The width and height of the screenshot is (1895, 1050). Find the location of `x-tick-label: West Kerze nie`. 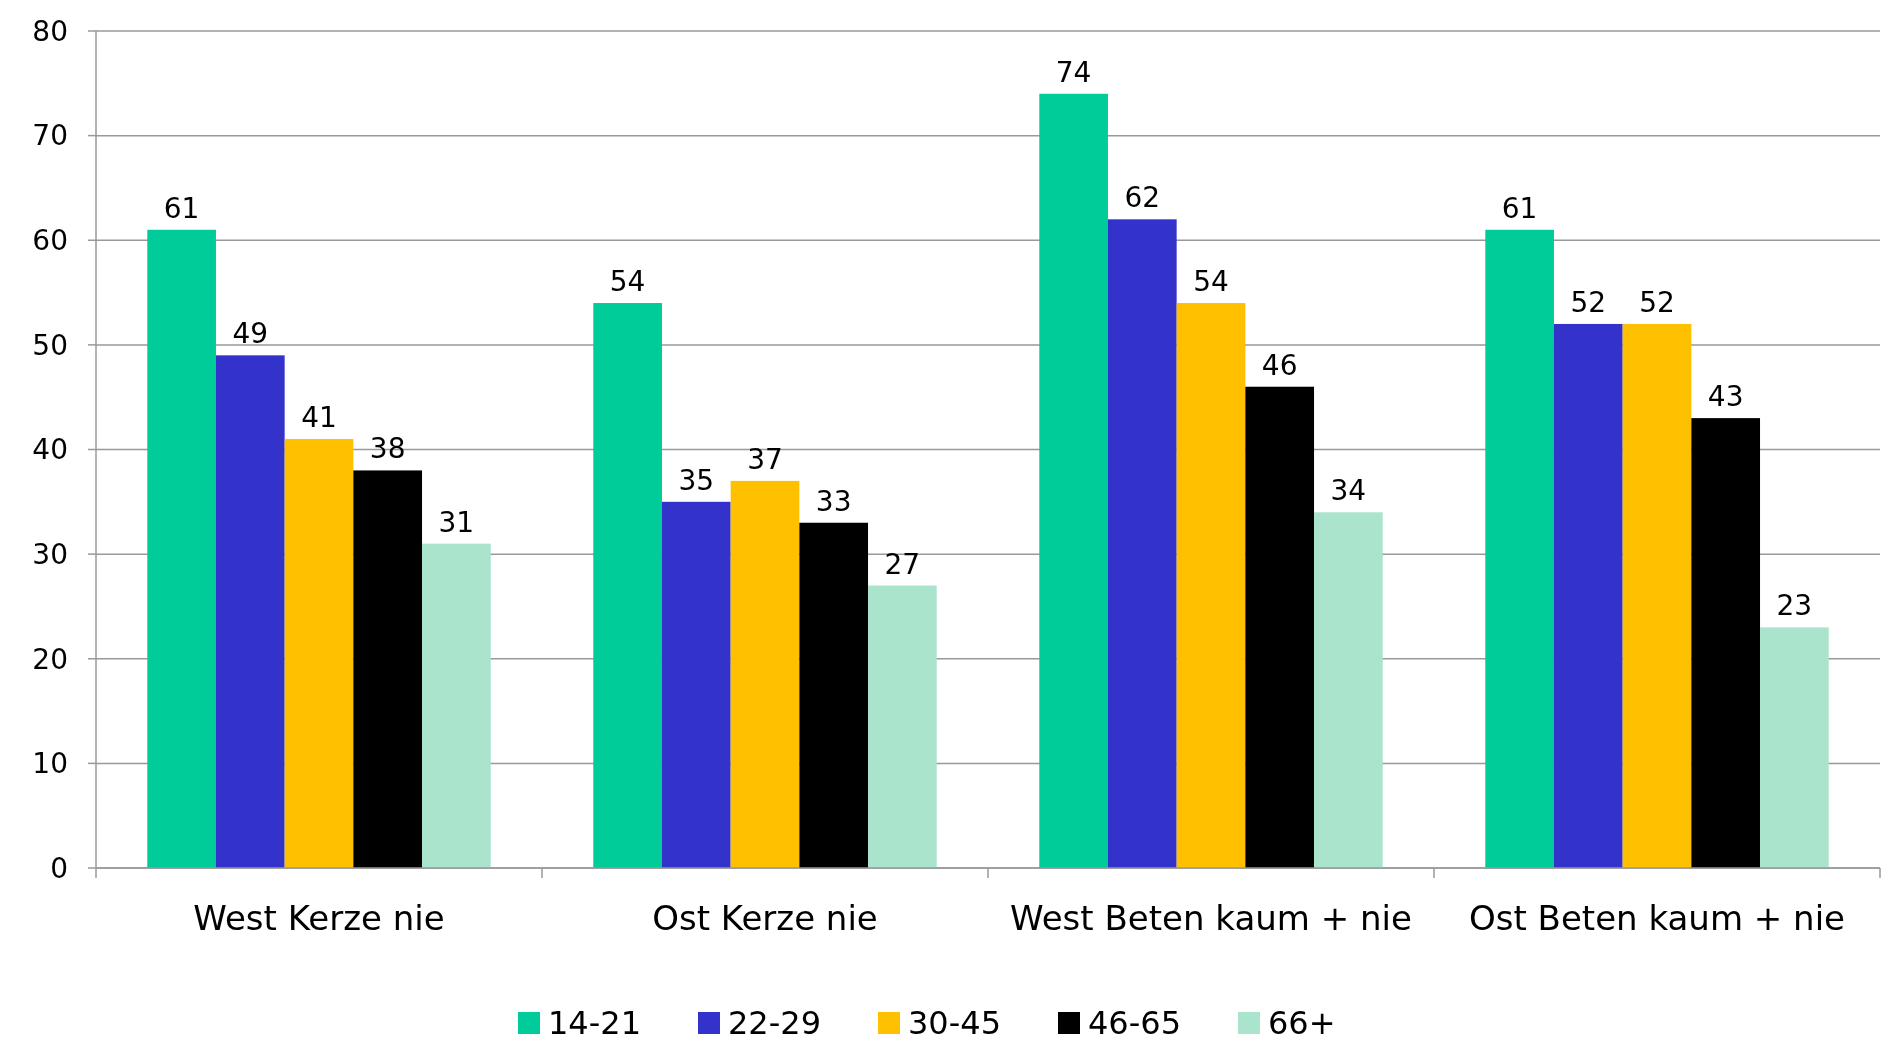

x-tick-label: West Kerze nie is located at coordinates (319, 918).